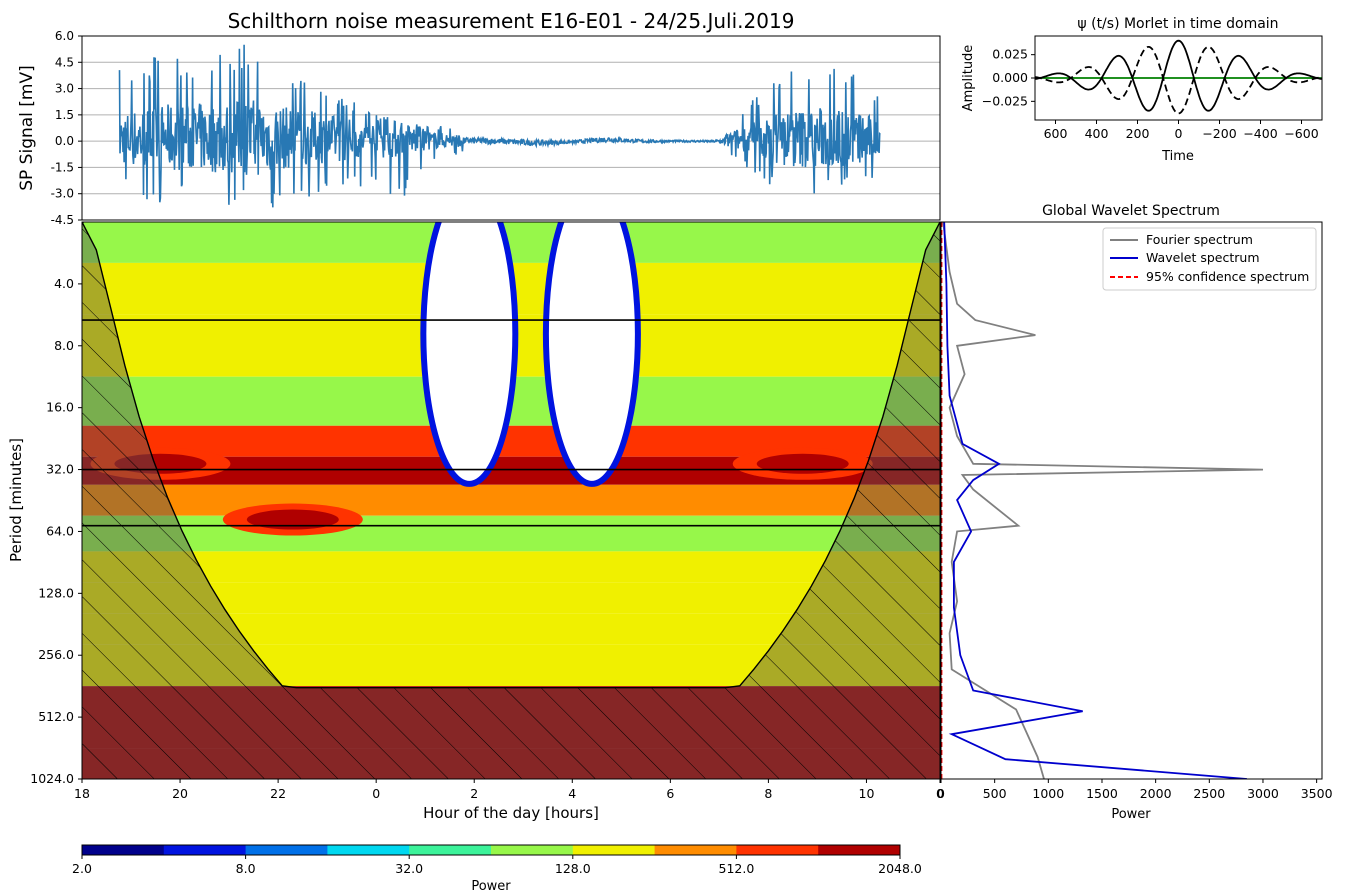 Image resolution: width=1346 pixels, height=893 pixels. What do you see at coordinates (62, 220) in the screenshot?
I see `signal-ytick-label: -4.5` at bounding box center [62, 220].